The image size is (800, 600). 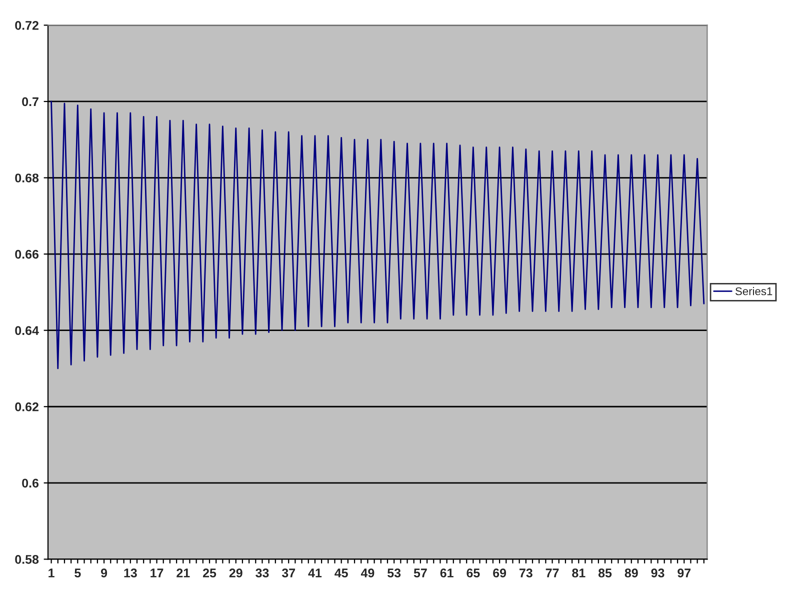 What do you see at coordinates (27, 330) in the screenshot?
I see `y-tick-label: 0.64` at bounding box center [27, 330].